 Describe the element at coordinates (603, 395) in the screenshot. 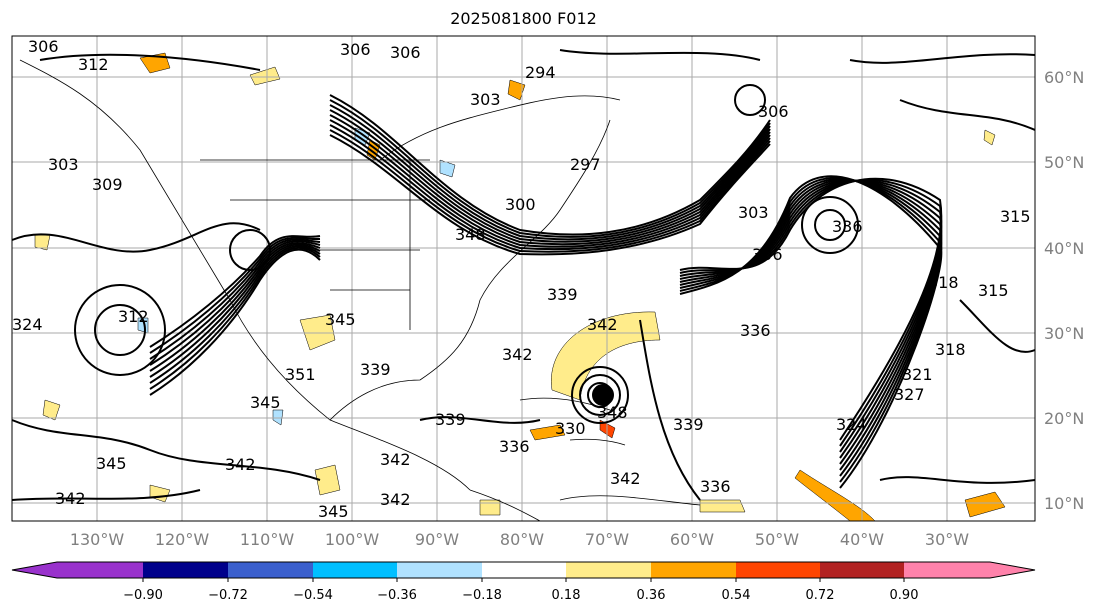

I see `hurricane-core` at that location.